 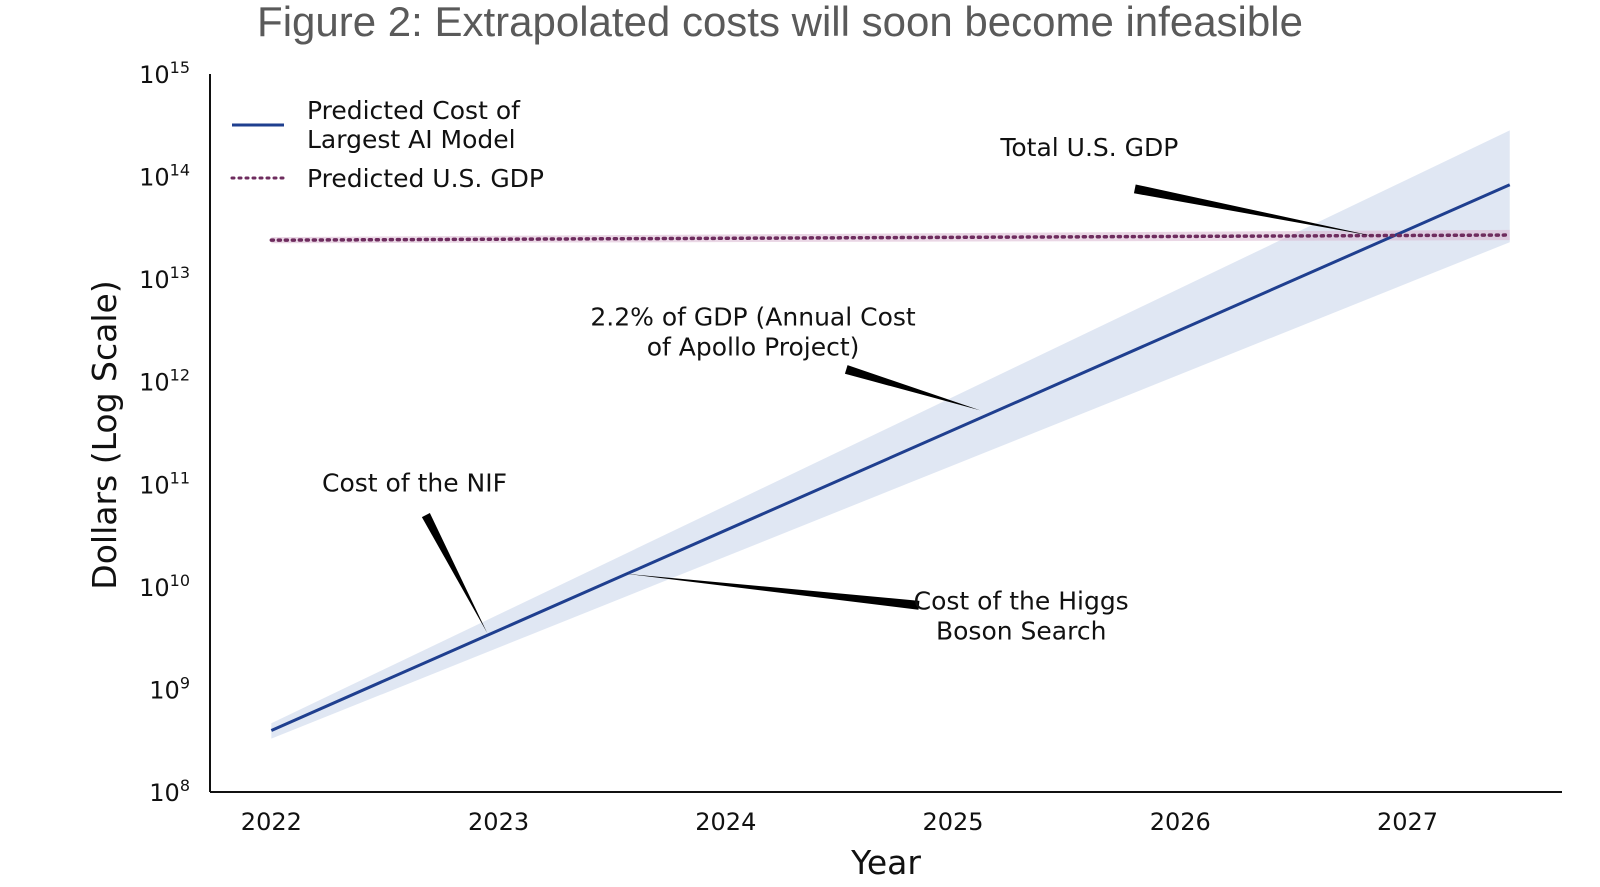 What do you see at coordinates (725, 822) in the screenshot?
I see `x-tick-label: 2024` at bounding box center [725, 822].